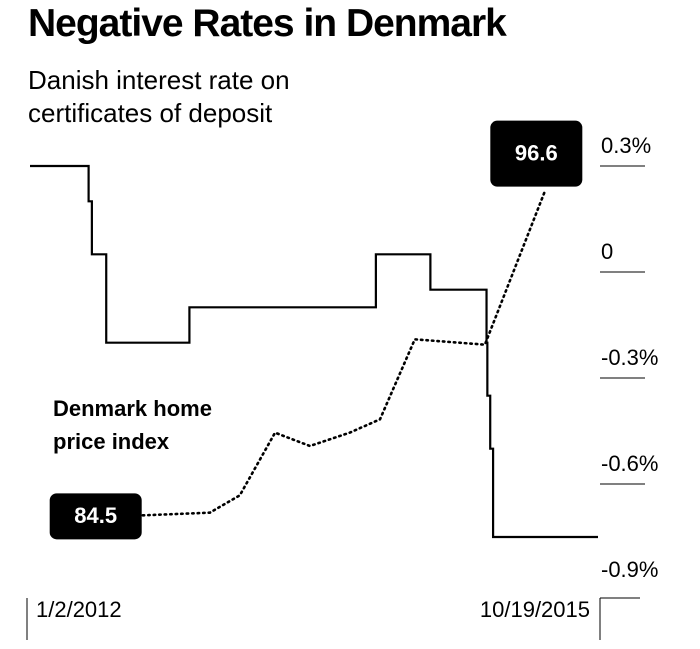 Image resolution: width=700 pixels, height=649 pixels. What do you see at coordinates (267, 23) in the screenshot?
I see `chart-title: Negative Rates in Denmark` at bounding box center [267, 23].